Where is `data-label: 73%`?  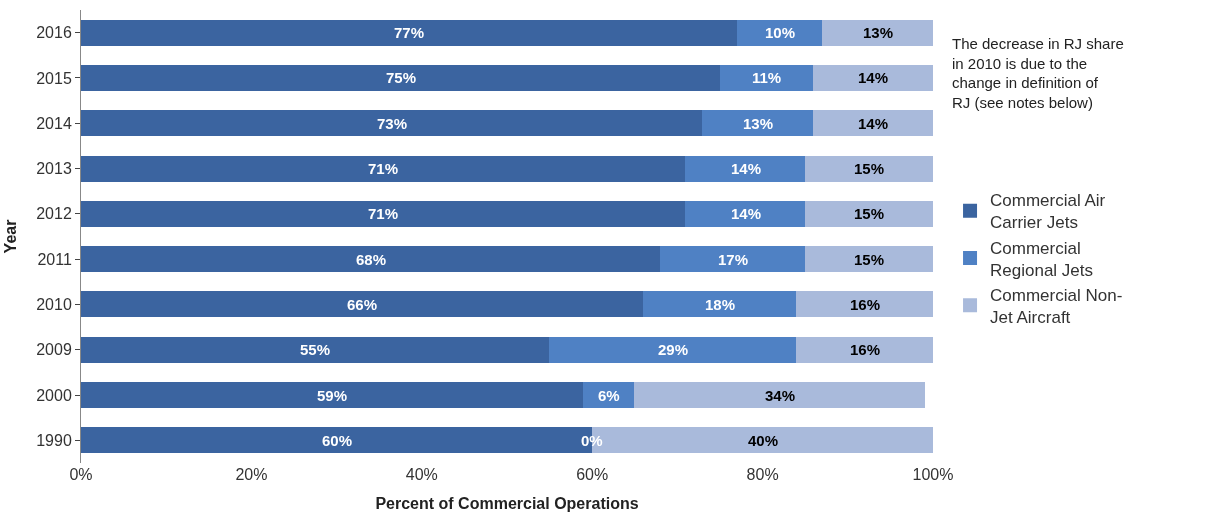
data-label: 73% is located at coordinates (392, 123).